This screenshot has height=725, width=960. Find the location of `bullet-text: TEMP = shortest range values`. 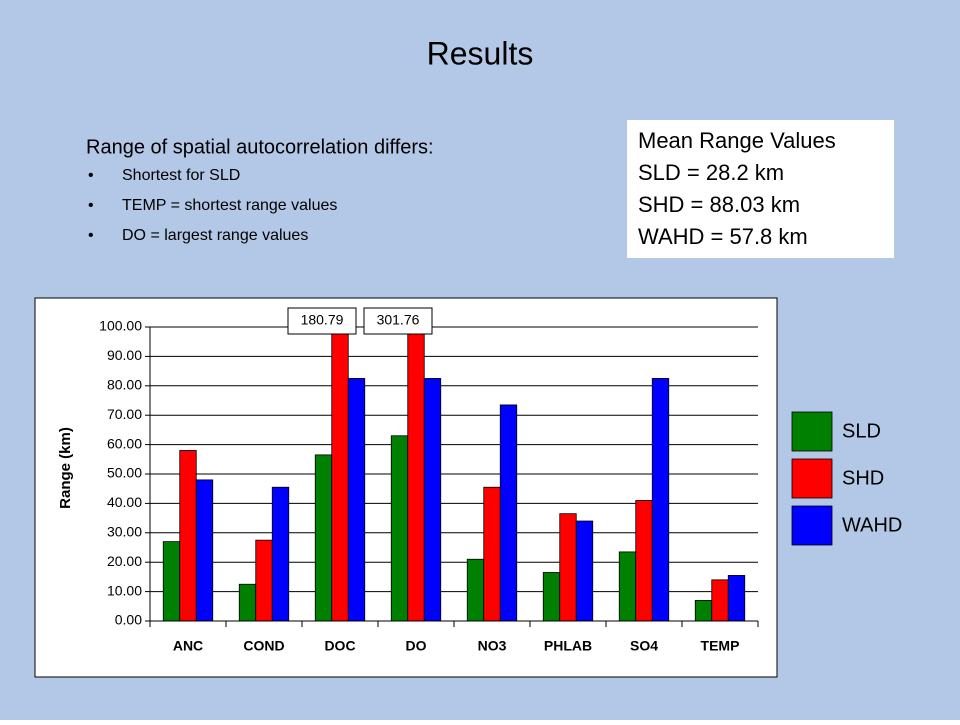

bullet-text: TEMP = shortest range values is located at coordinates (229, 205).